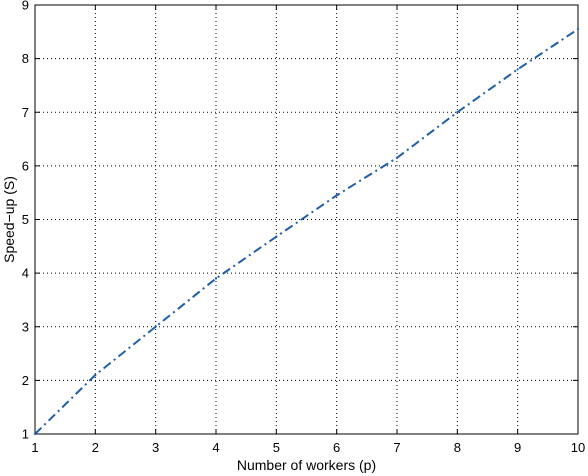 Image resolution: width=588 pixels, height=476 pixels. I want to click on y-tick-label: 7, so click(25, 112).